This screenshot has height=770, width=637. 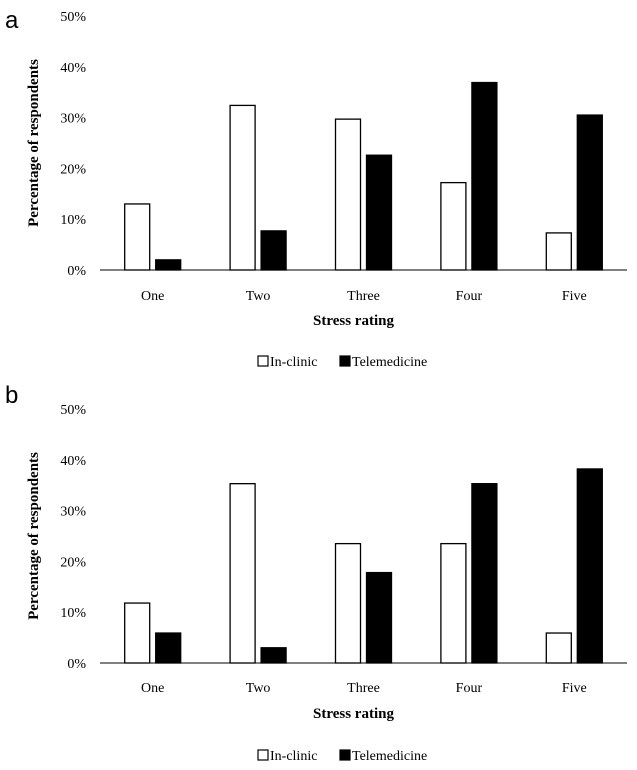 What do you see at coordinates (12, 20) in the screenshot?
I see `panel-letter: a` at bounding box center [12, 20].